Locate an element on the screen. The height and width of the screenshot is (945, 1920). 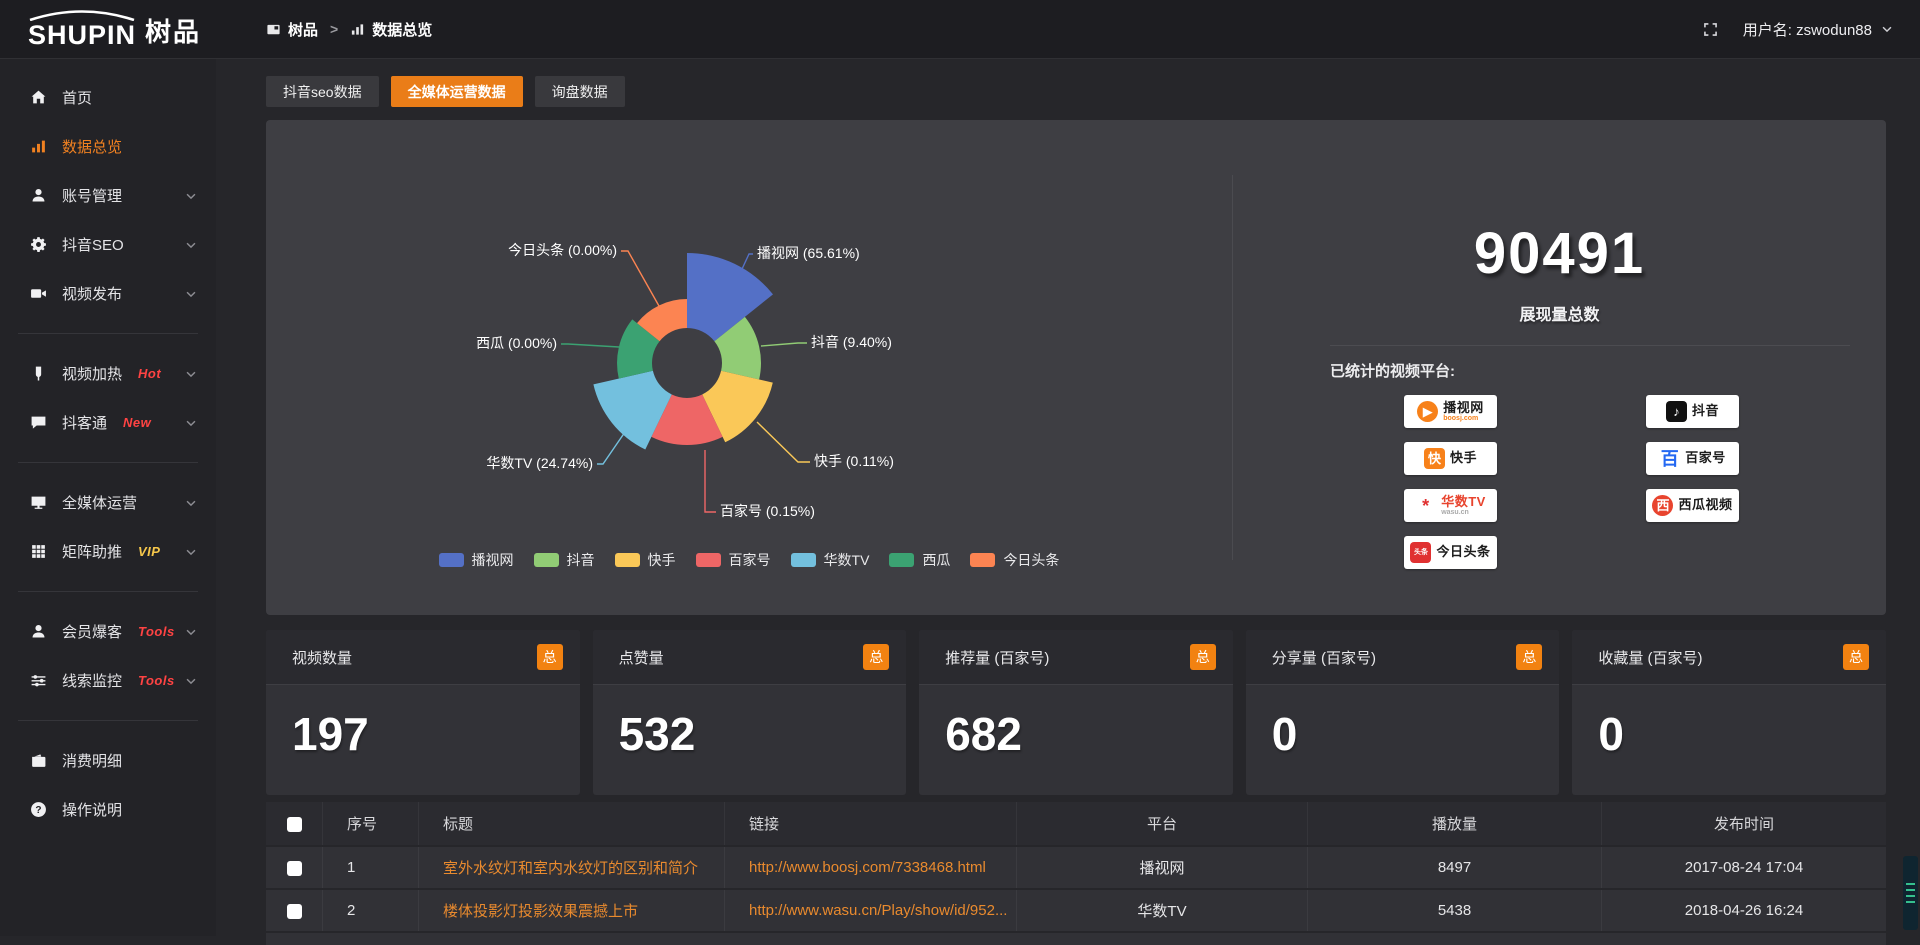
breadcrumb-current: 数据总览 is located at coordinates (391, 29).